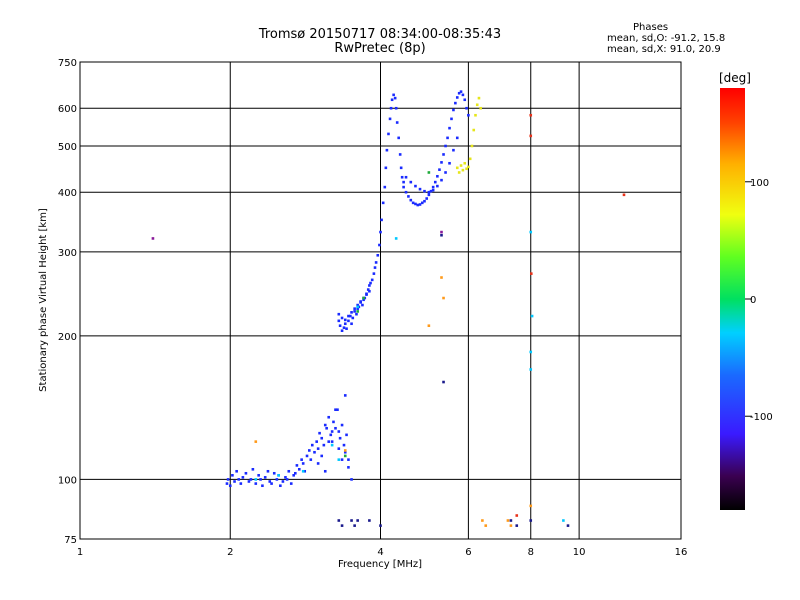  Describe the element at coordinates (67, 253) in the screenshot. I see `y-tick-label: 300` at that location.